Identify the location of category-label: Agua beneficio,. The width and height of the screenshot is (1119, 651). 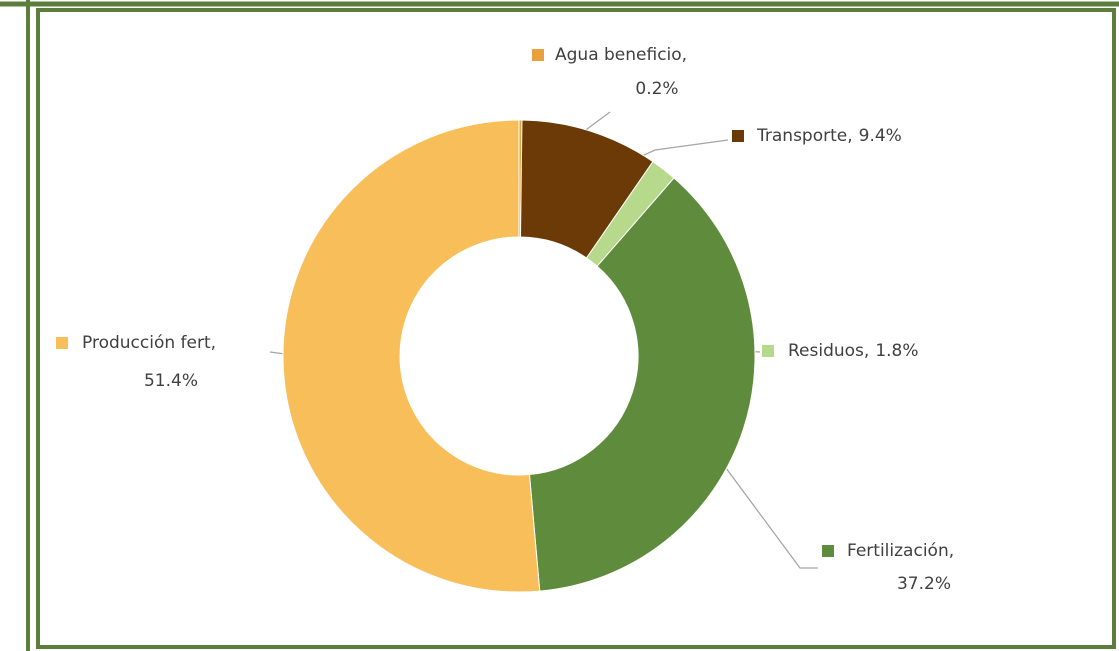
(621, 55).